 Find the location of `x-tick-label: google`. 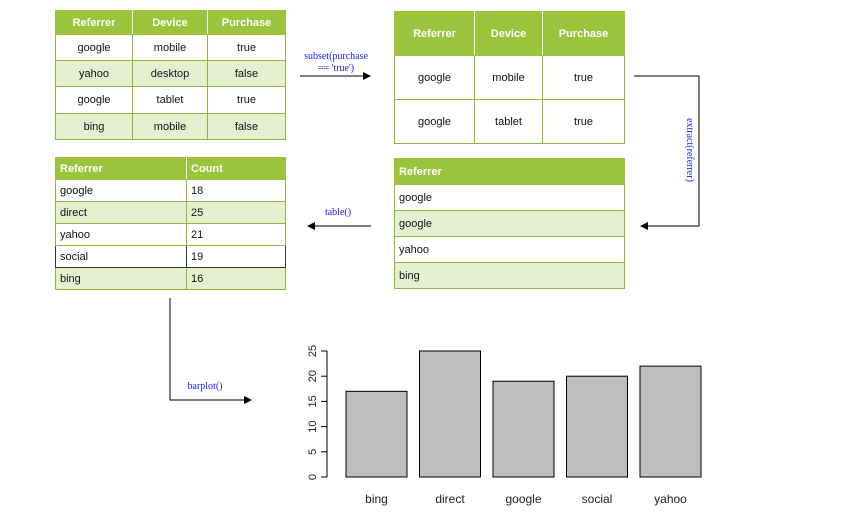

x-tick-label: google is located at coordinates (523, 499).